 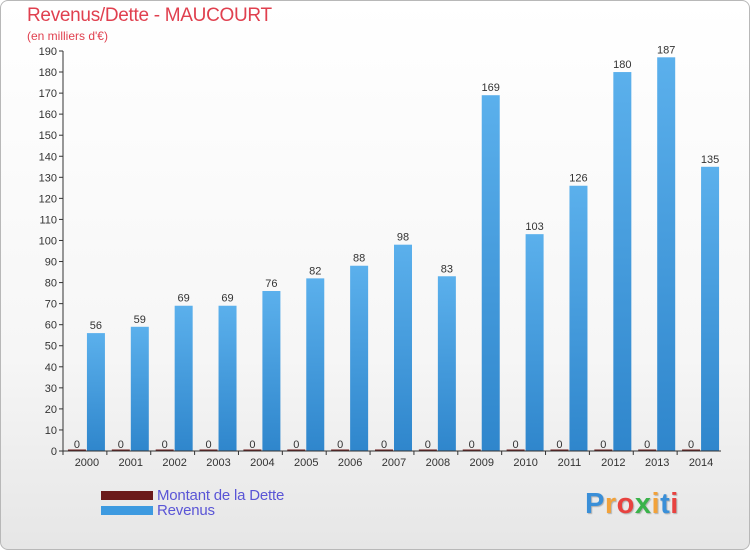 I want to click on y-tick-label: 90, so click(x=51, y=263).